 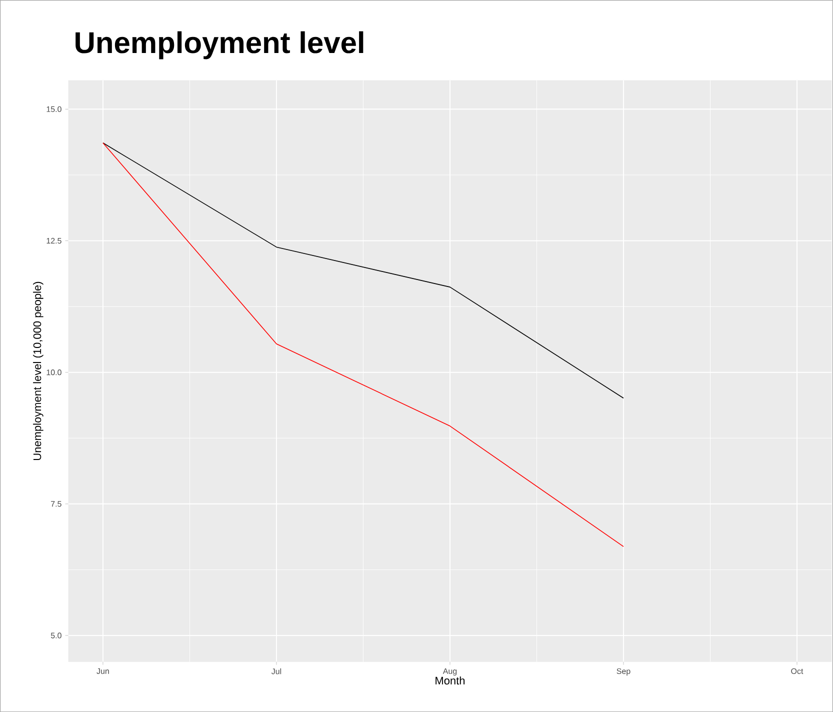 What do you see at coordinates (38, 371) in the screenshot?
I see `y-axis-title: Unemployment level (10,000 people)` at bounding box center [38, 371].